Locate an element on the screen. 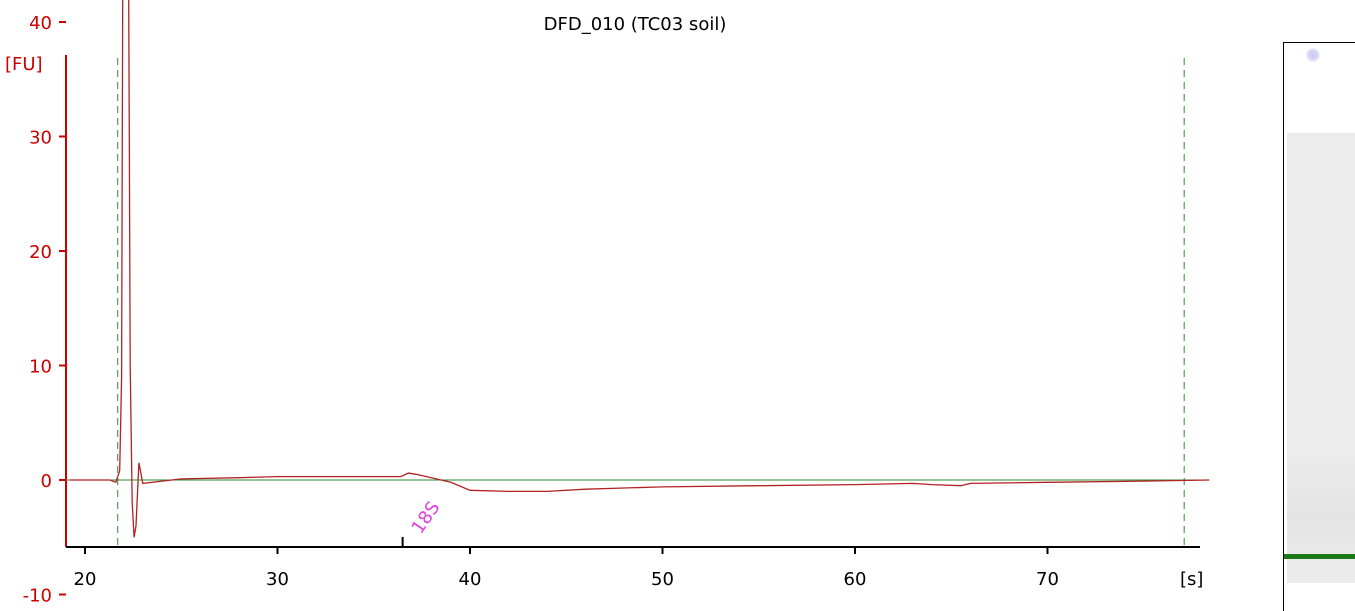  x-tick-label: 40 is located at coordinates (470, 579).